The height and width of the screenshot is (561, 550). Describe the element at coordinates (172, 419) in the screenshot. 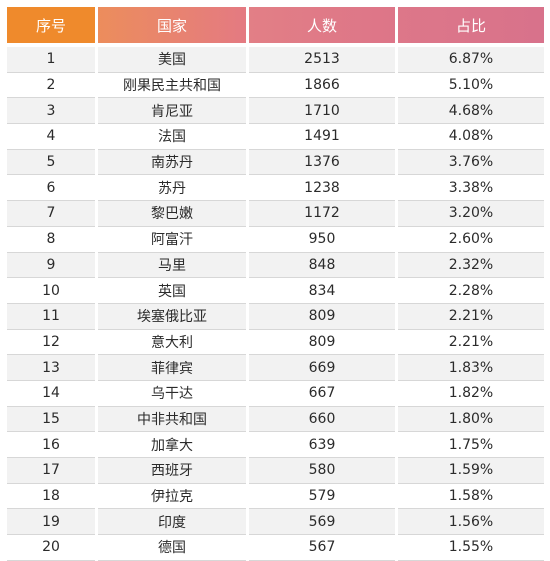

I see `cell-country: 中非共和国` at that location.